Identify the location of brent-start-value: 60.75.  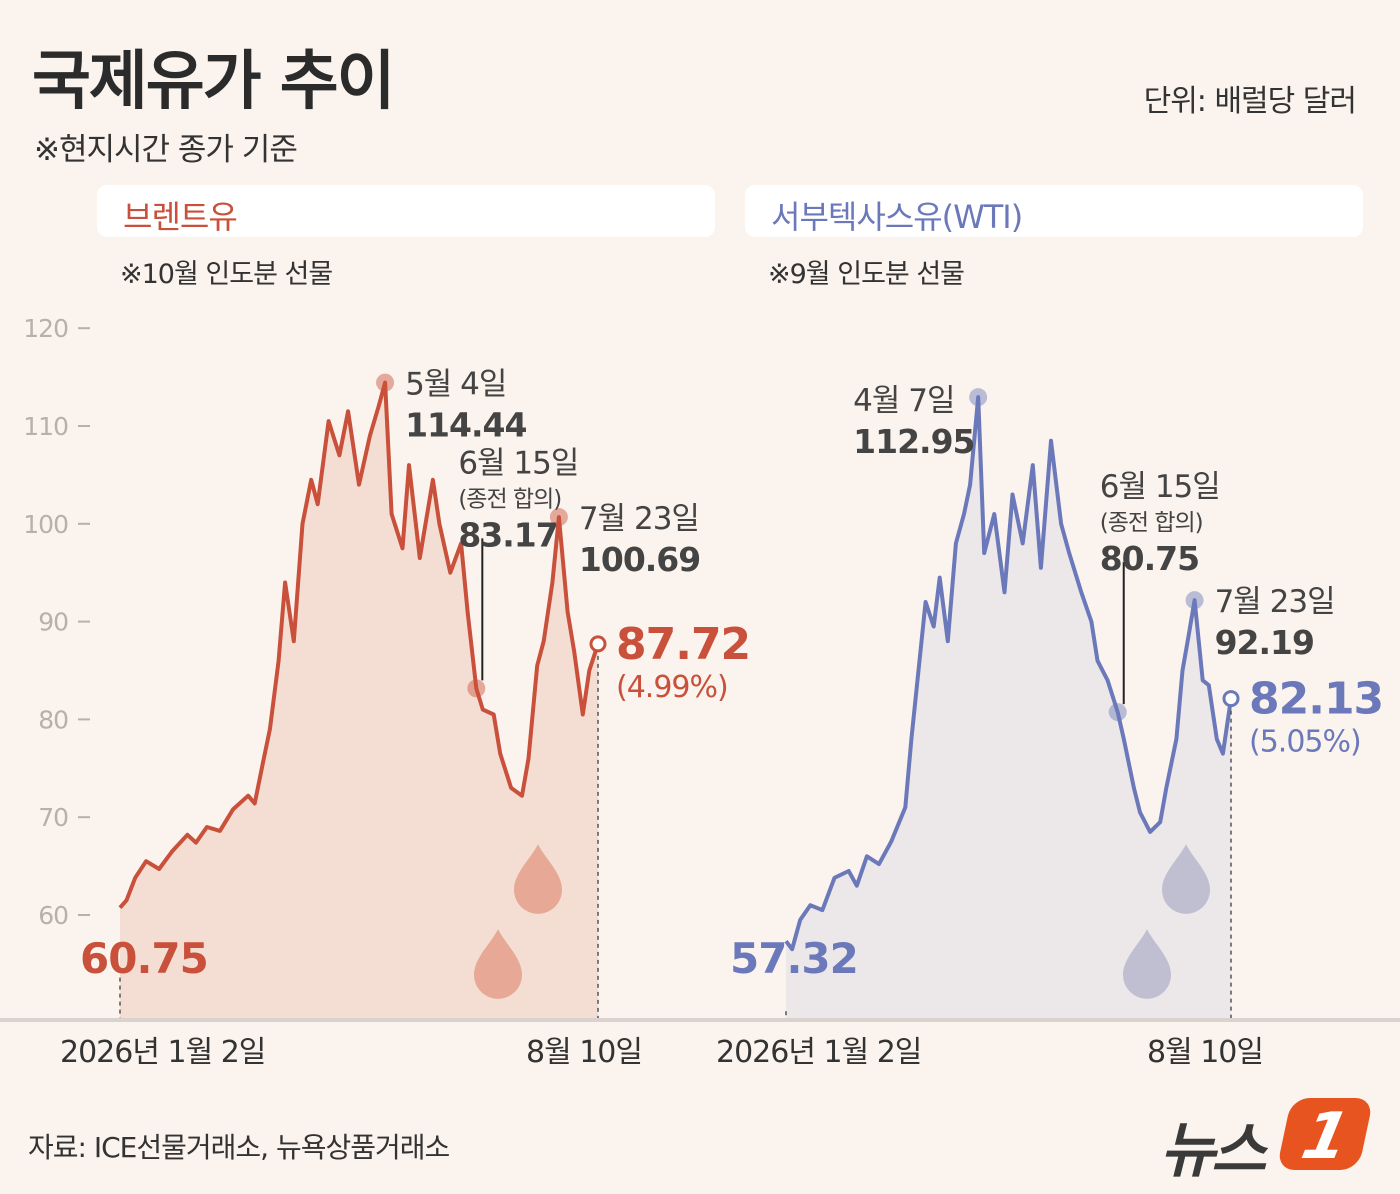
(144, 958).